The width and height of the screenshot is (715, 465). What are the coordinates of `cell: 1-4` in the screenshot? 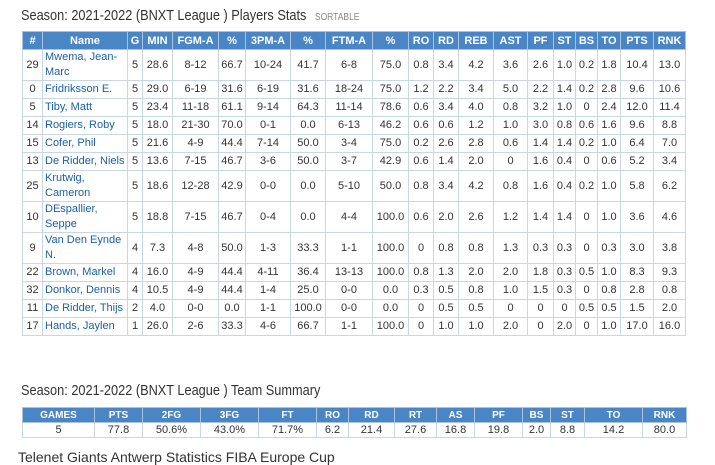 It's located at (268, 290).